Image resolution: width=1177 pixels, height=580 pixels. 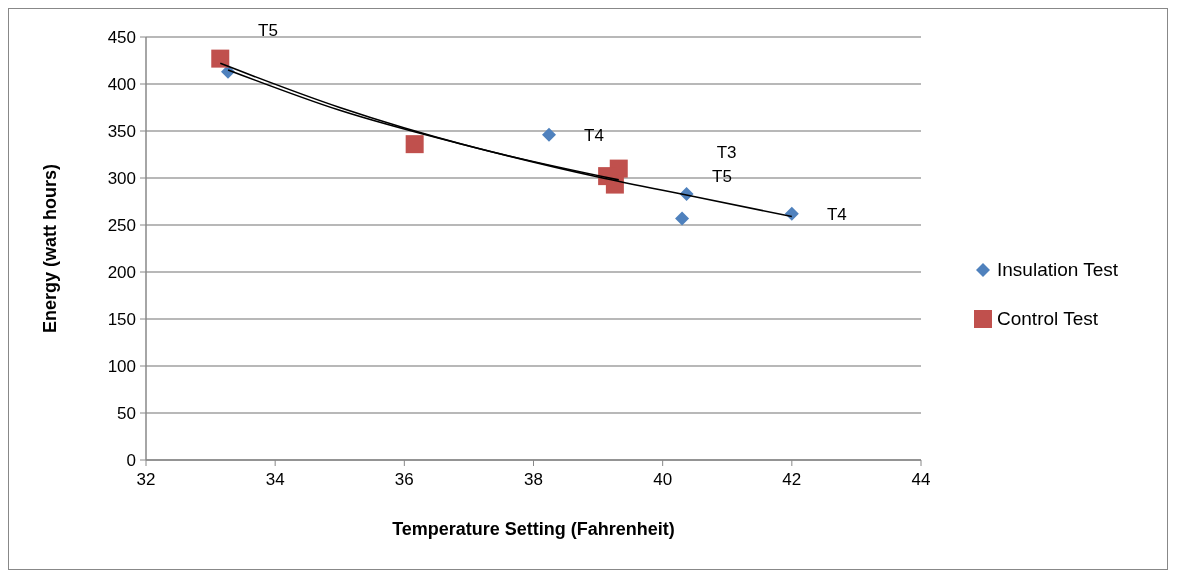 I want to click on y-tick-label: 300, so click(x=121, y=178).